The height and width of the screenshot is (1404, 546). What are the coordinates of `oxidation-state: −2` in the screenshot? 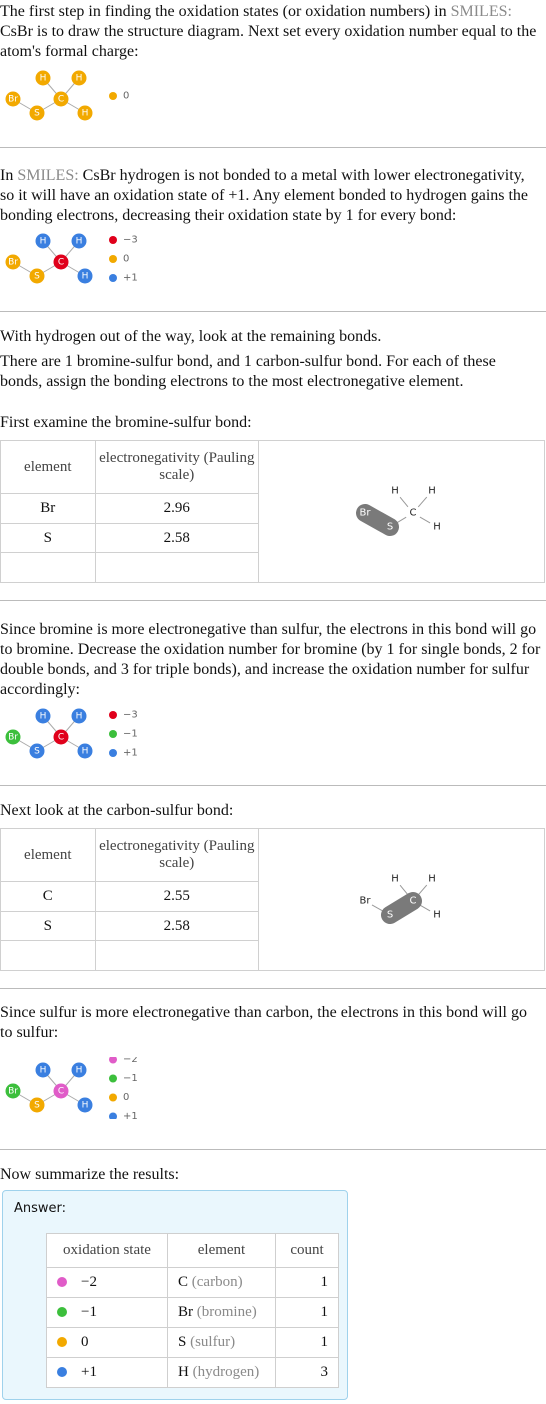 It's located at (89, 1282).